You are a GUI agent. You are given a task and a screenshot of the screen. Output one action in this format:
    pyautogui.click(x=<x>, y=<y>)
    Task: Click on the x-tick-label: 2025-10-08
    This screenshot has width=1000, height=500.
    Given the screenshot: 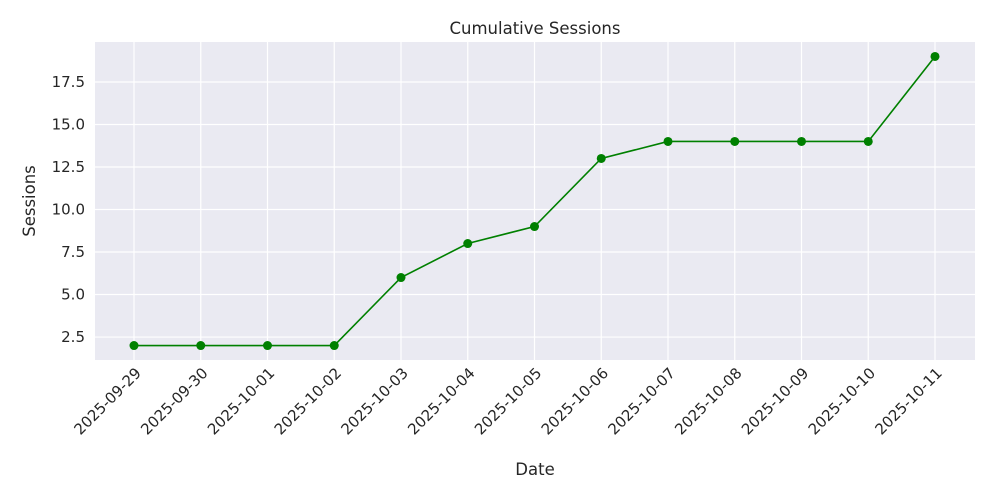 What is the action you would take?
    pyautogui.click(x=708, y=401)
    